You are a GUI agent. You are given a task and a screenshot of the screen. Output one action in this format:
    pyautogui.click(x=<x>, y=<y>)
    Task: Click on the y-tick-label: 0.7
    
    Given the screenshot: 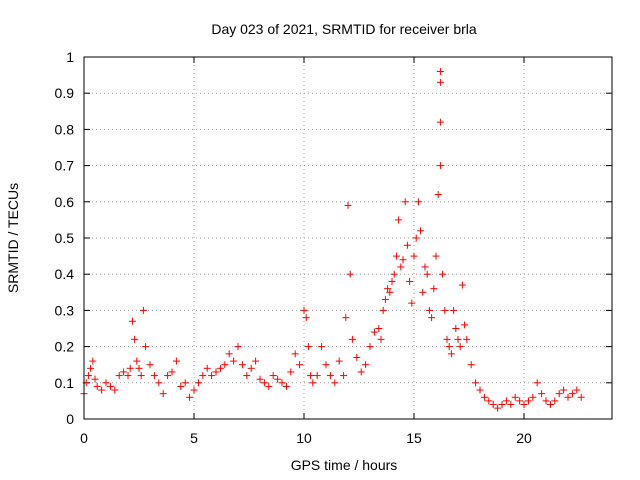 What is the action you would take?
    pyautogui.click(x=65, y=166)
    